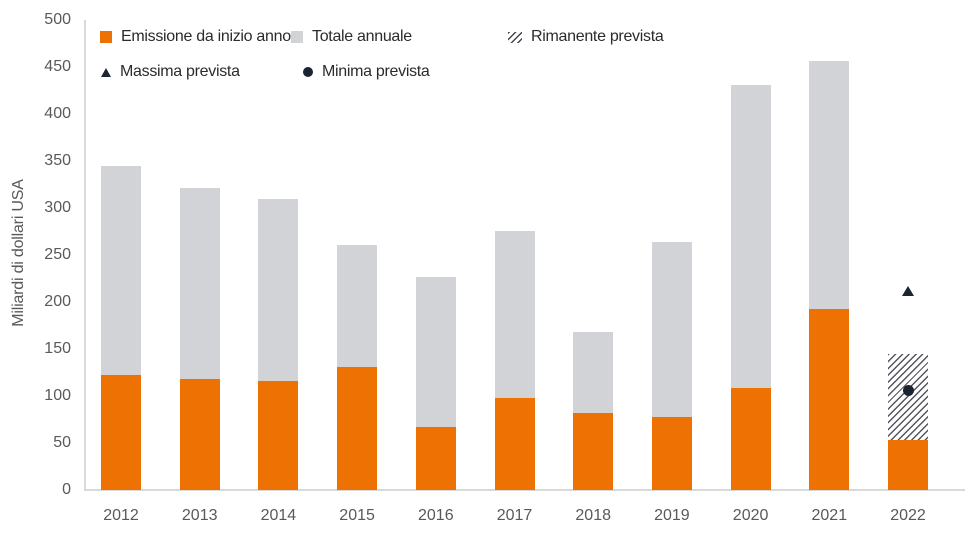 The width and height of the screenshot is (969, 559). I want to click on triangle-marker-icon, so click(106, 72).